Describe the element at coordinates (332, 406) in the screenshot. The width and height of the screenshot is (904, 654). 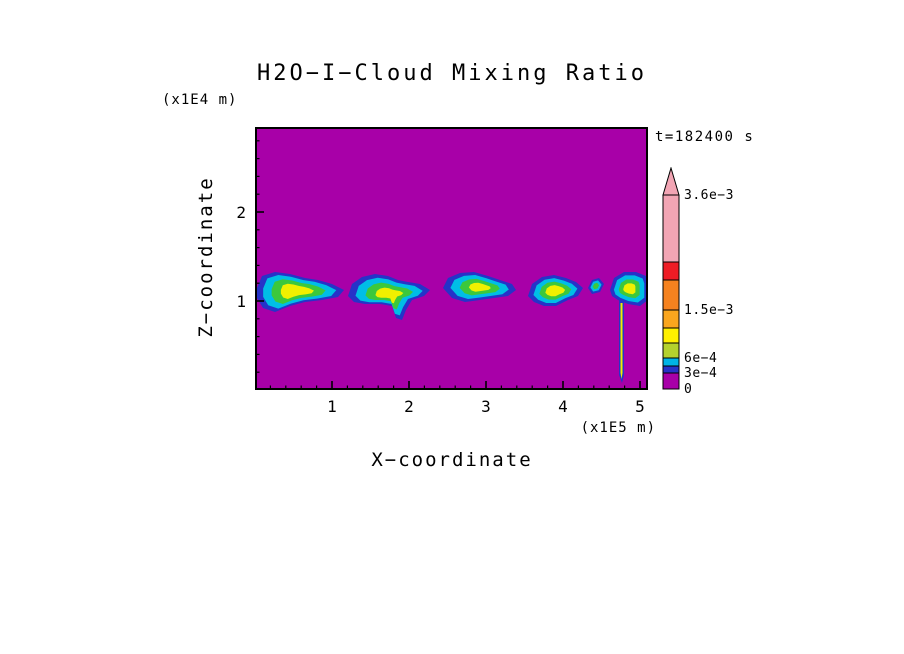
I see `x-tick-label: 1` at that location.